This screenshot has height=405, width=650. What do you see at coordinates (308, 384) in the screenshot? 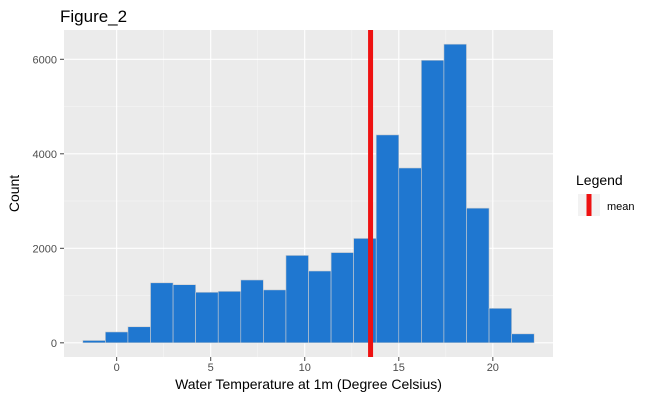
I see `x-axis-label: Water Temperature at 1m (Degree Celsius)` at bounding box center [308, 384].